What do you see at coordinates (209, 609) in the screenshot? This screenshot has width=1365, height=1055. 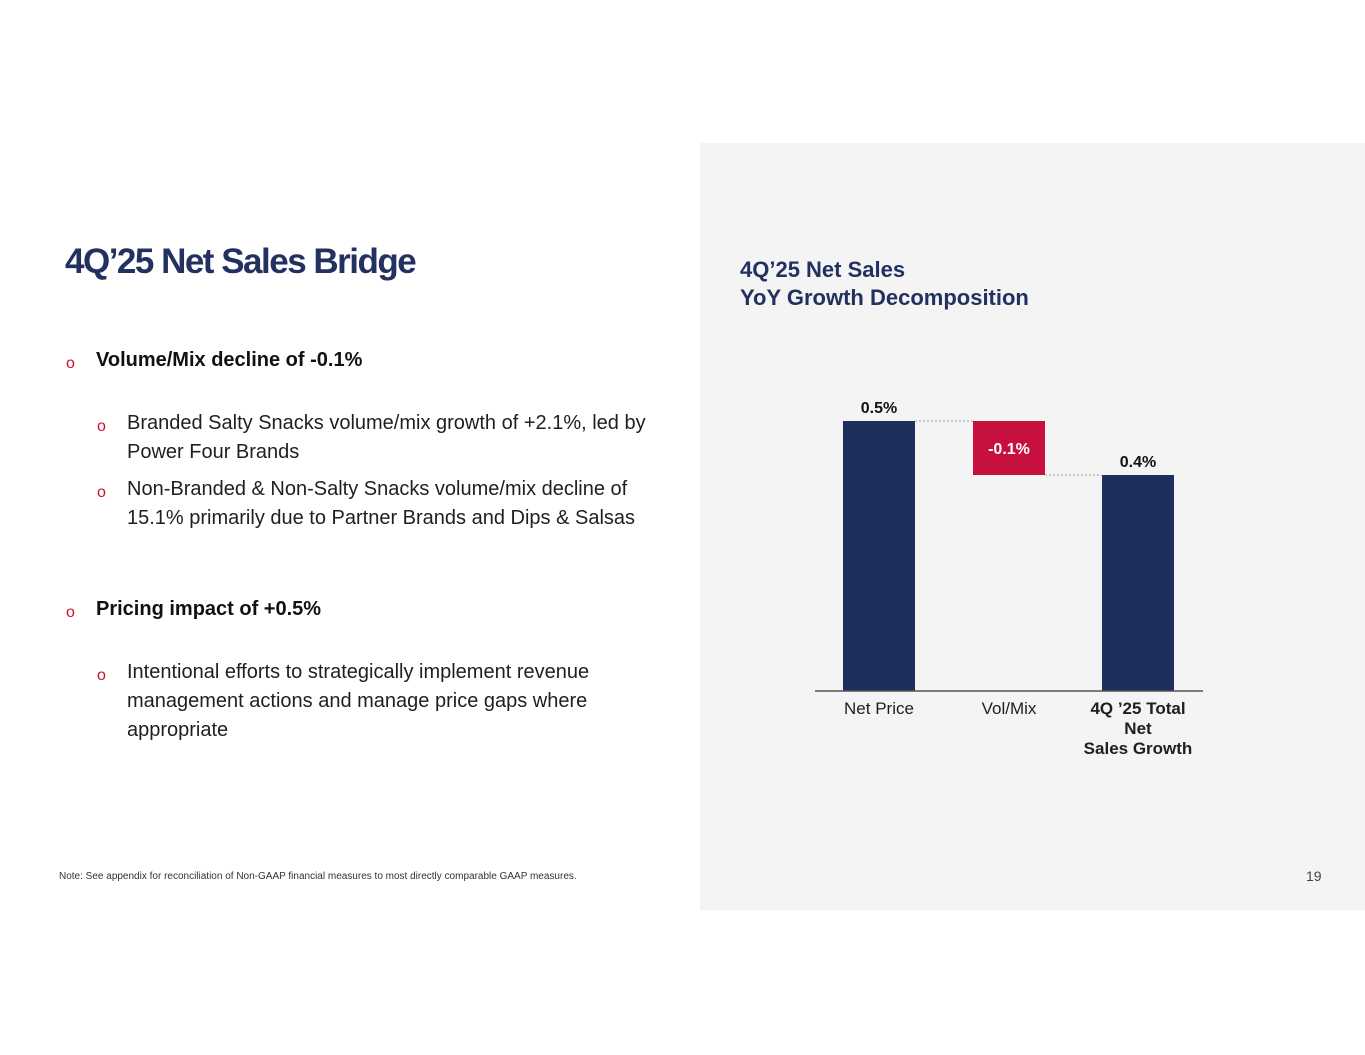 I see `bullet-pricing-impact: Pricing impact of +0.5%` at bounding box center [209, 609].